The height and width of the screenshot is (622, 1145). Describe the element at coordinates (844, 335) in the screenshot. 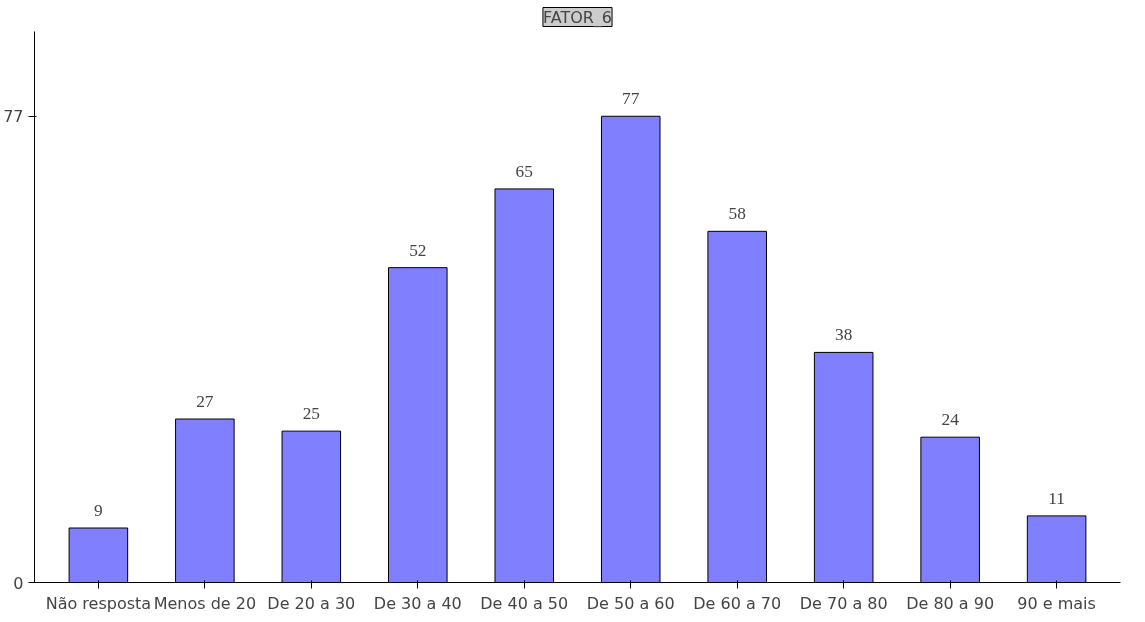

I see `data-label: 38` at that location.